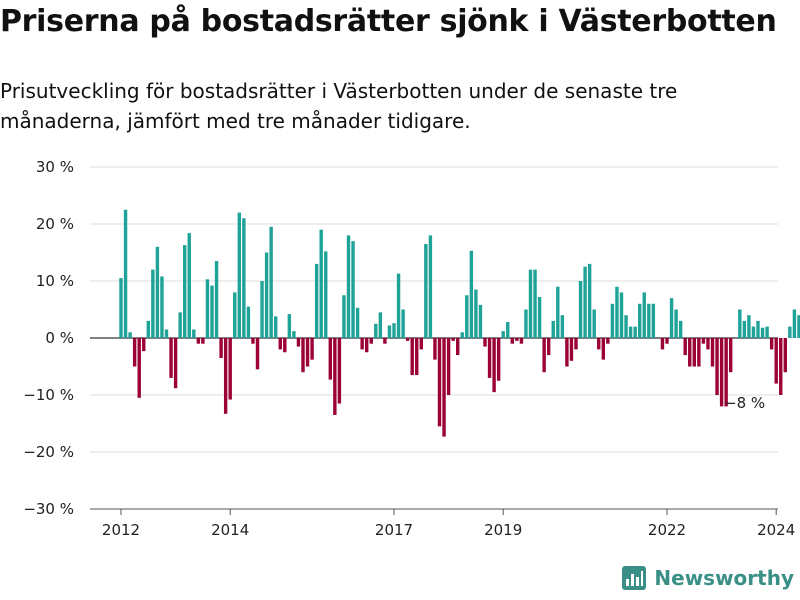 This screenshot has width=800, height=600. Describe the element at coordinates (55, 281) in the screenshot. I see `y-tick-label: 10 %` at that location.